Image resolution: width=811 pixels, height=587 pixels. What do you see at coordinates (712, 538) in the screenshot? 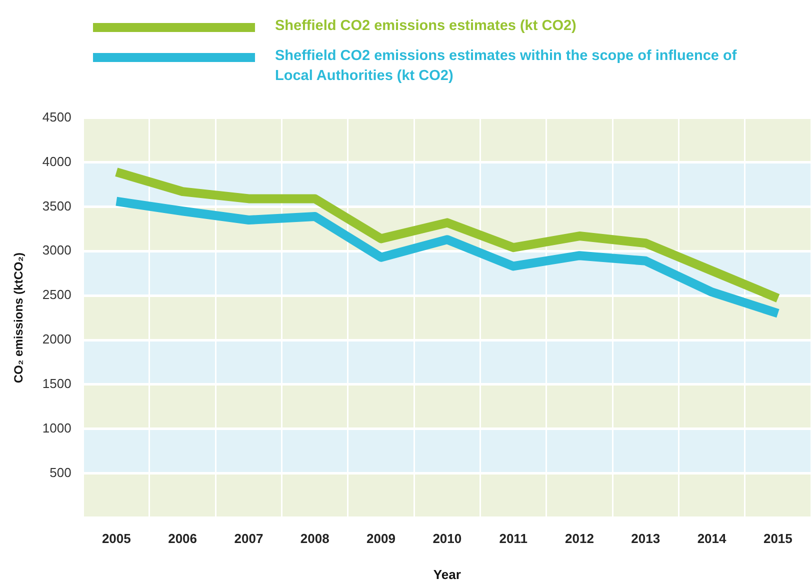
I see `x-tick-label: 2014` at bounding box center [712, 538].